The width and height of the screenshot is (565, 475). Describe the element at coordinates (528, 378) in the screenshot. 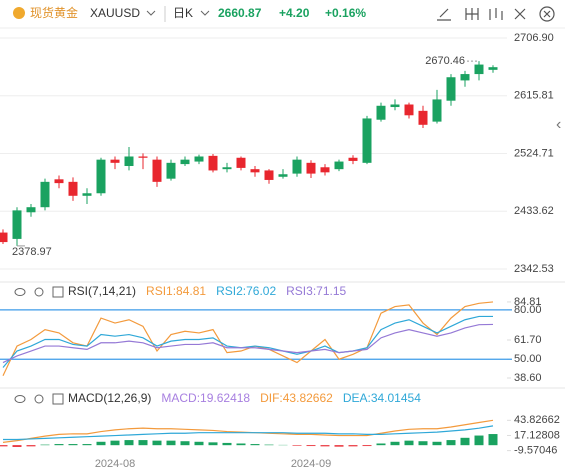

I see `y-tick-label: 38.60` at that location.